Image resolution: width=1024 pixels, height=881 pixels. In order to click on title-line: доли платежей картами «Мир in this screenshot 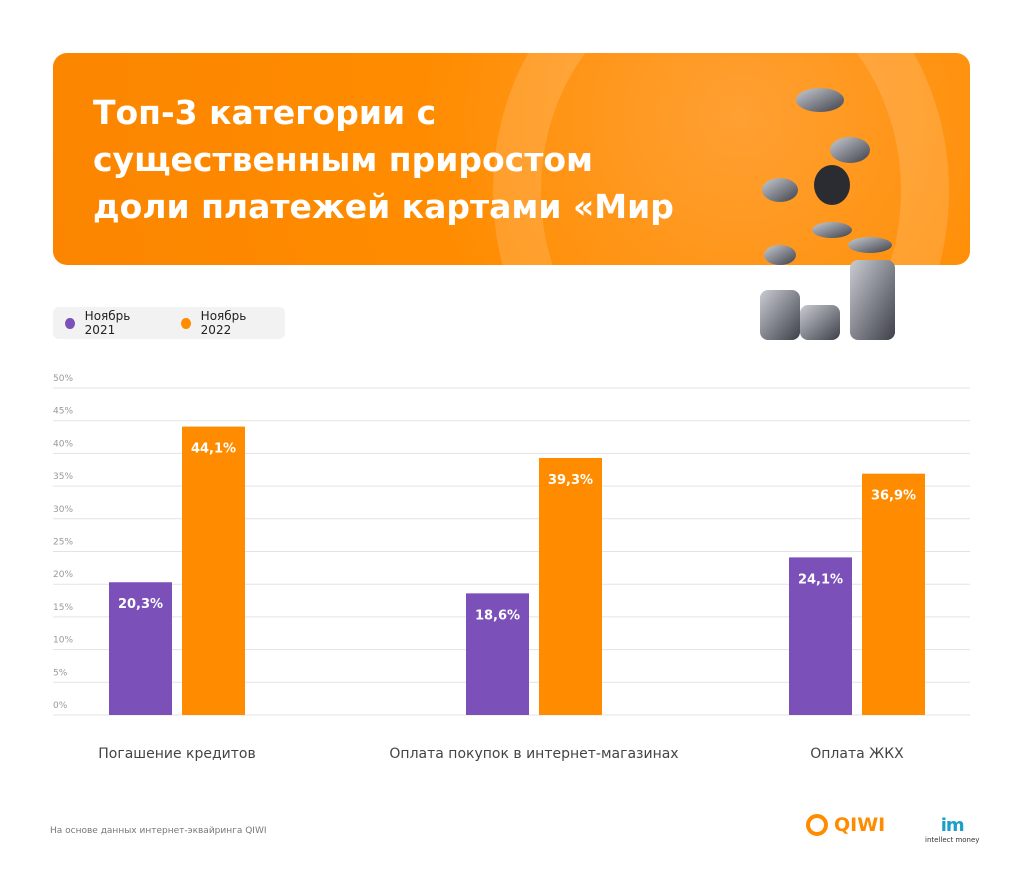, I will do `click(383, 206)`.